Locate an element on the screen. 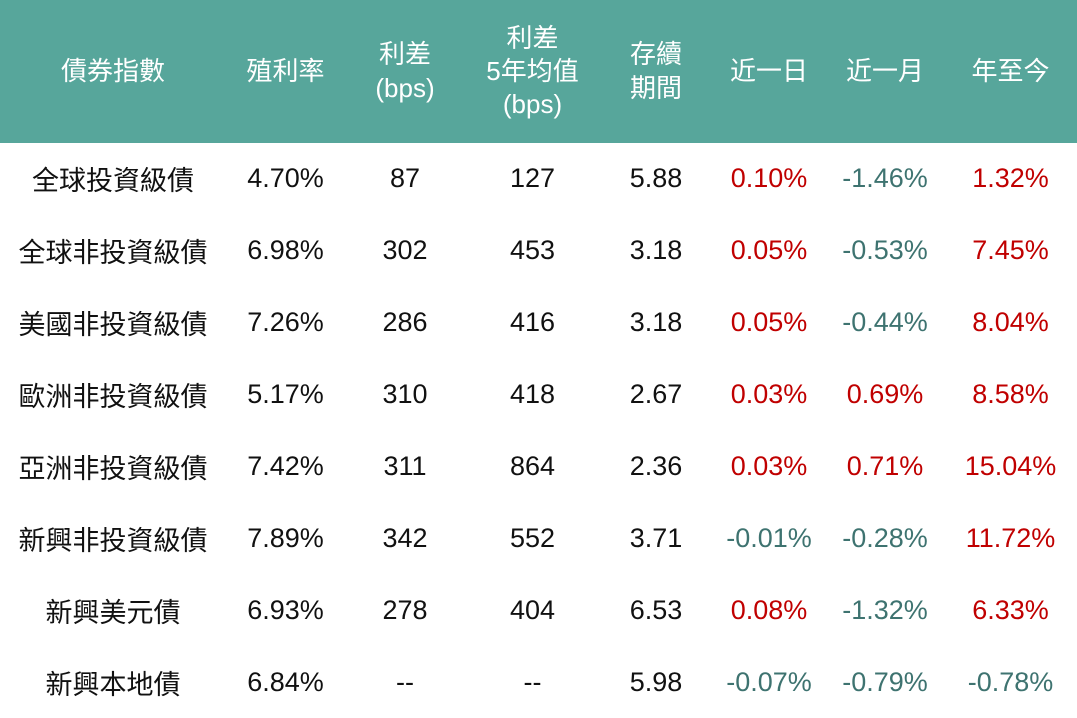 The height and width of the screenshot is (718, 1077). cell-yield: 7.42% is located at coordinates (285, 466).